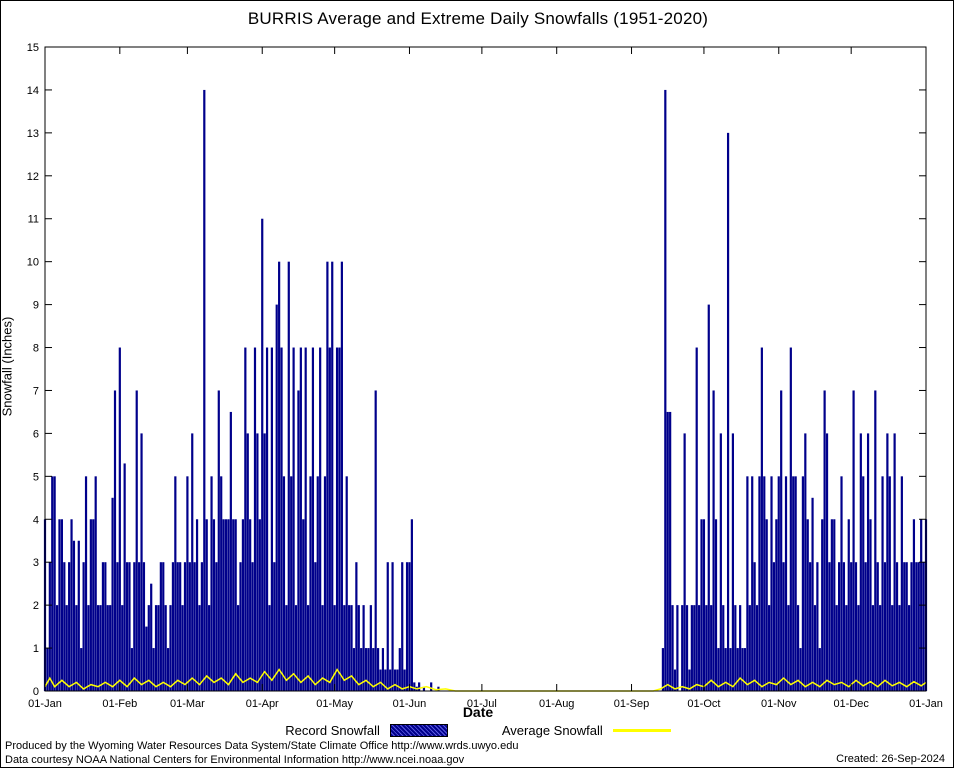 The image size is (954, 769). What do you see at coordinates (482, 704) in the screenshot?
I see `x-tick-label: 01-Jul` at bounding box center [482, 704].